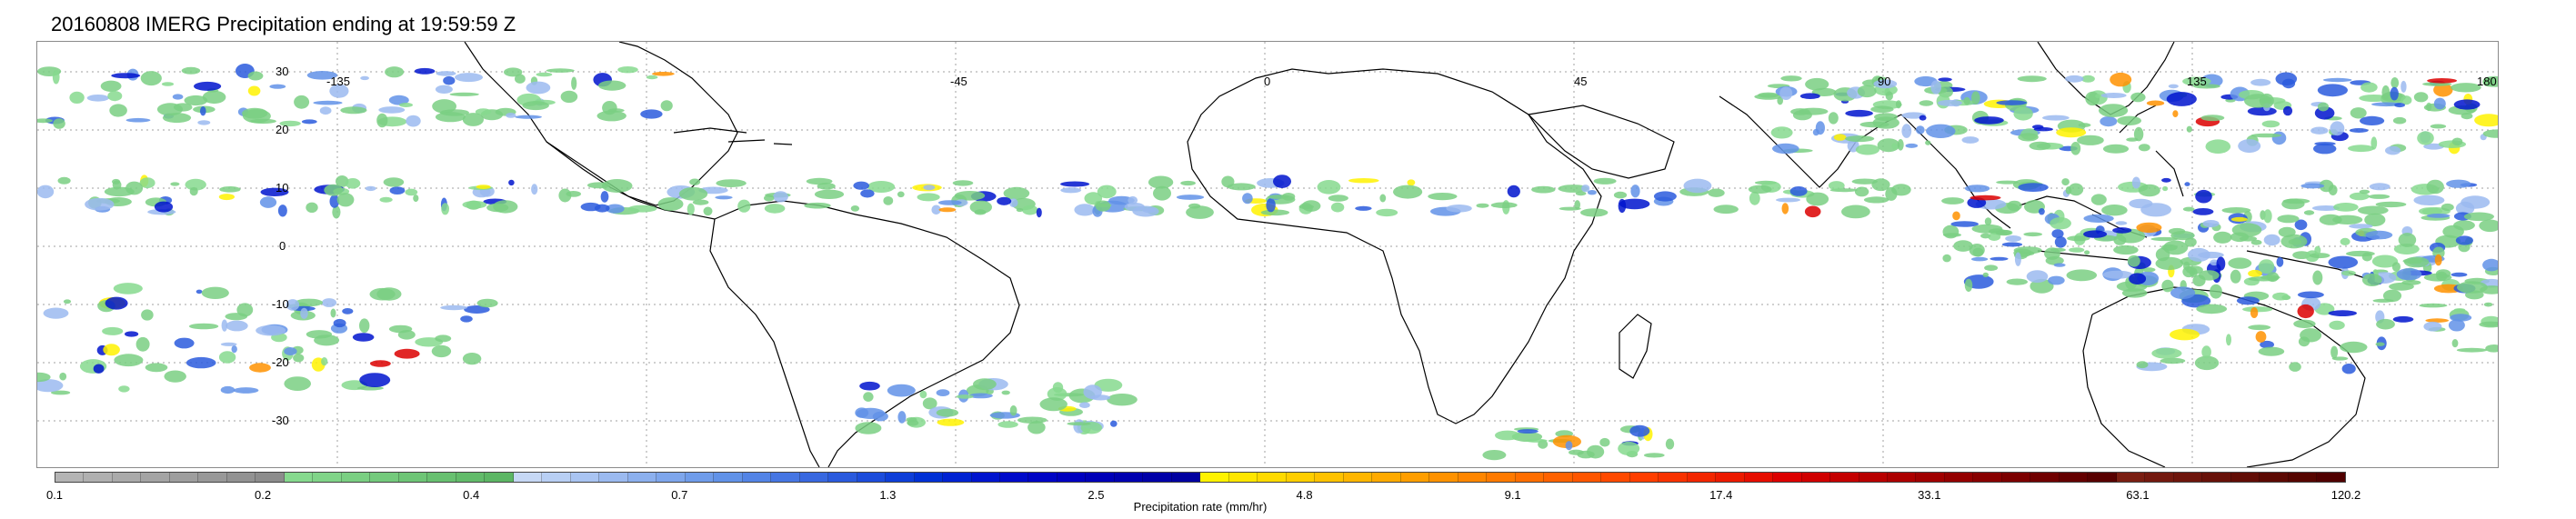 This screenshot has width=2576, height=519. Describe the element at coordinates (1200, 477) in the screenshot. I see `colorbar` at that location.